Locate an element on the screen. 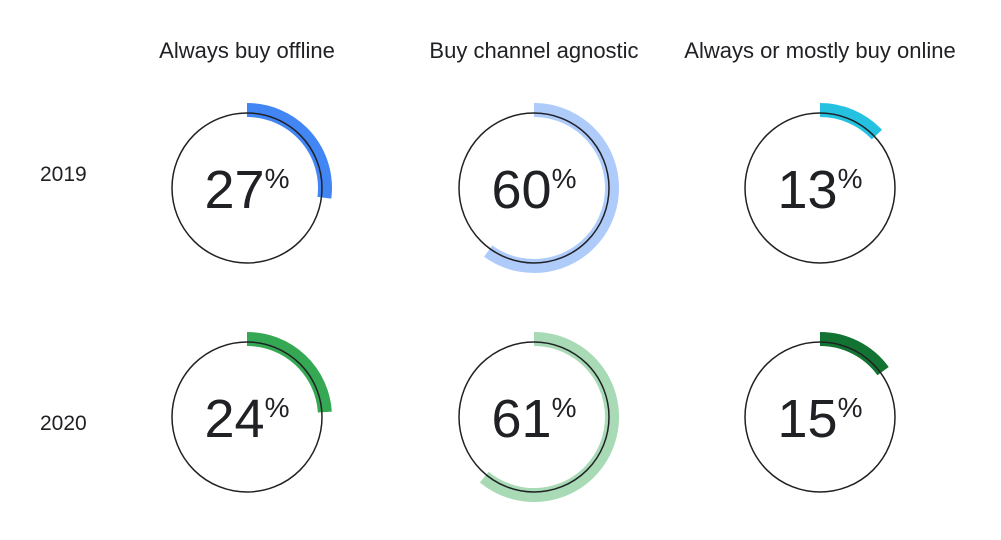 This screenshot has width=1001, height=540. donut-agnostic-2020: 61% is located at coordinates (538, 417).